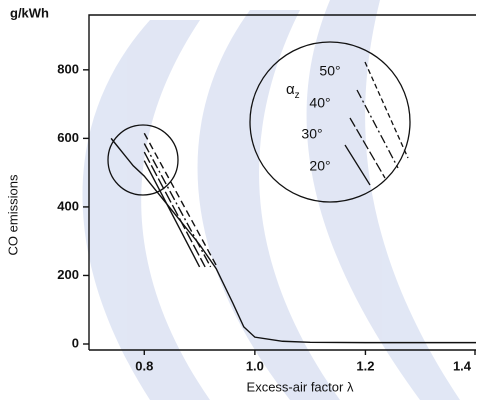  What do you see at coordinates (319, 166) in the screenshot?
I see `series-label: 20°` at bounding box center [319, 166].